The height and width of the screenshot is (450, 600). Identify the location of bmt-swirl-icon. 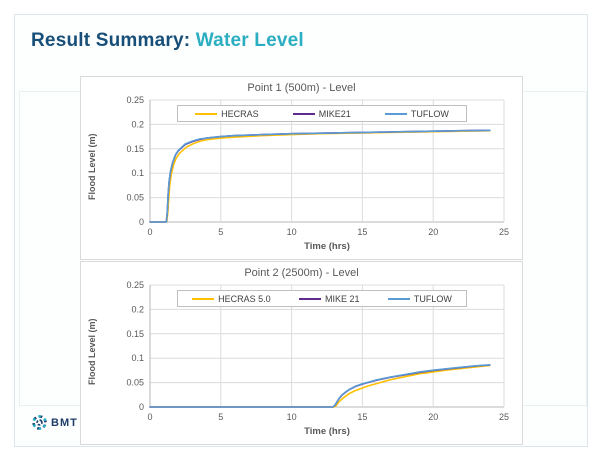
(39, 422).